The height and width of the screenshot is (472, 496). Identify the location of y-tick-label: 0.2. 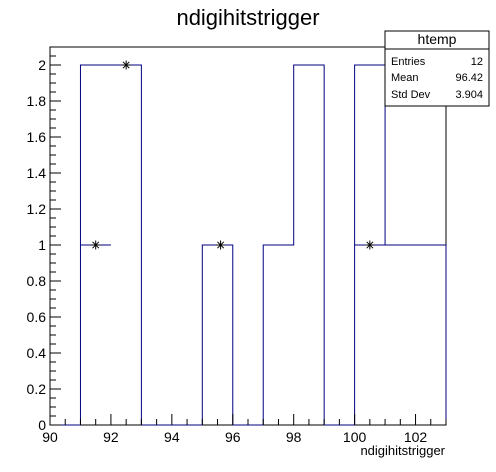
(37, 389).